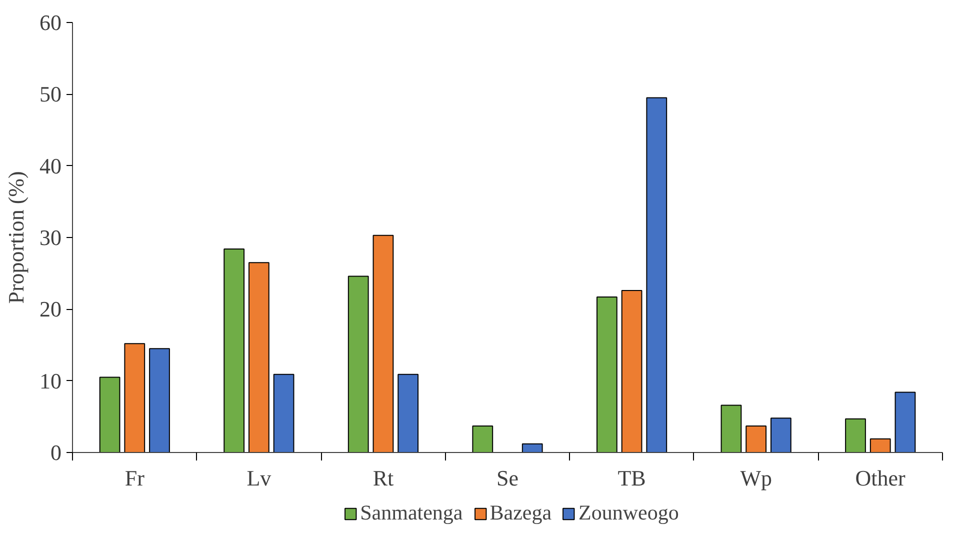  Describe the element at coordinates (51, 237) in the screenshot. I see `y-tick-label: 30` at that location.